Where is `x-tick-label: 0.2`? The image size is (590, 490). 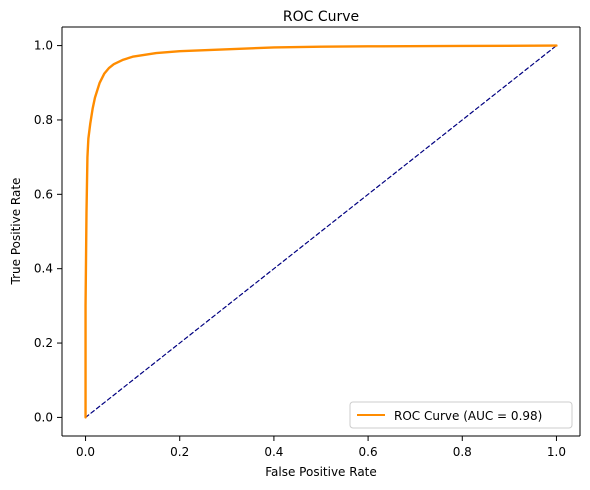
x-tick-label: 0.2 is located at coordinates (179, 452).